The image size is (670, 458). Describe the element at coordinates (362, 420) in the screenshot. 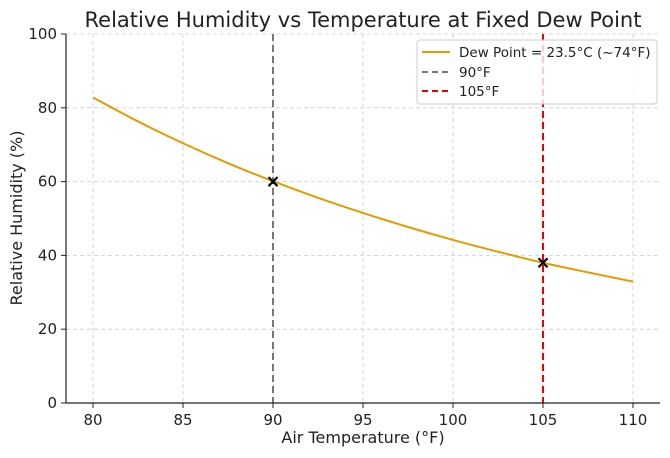

I see `x-tick-label: 95` at that location.